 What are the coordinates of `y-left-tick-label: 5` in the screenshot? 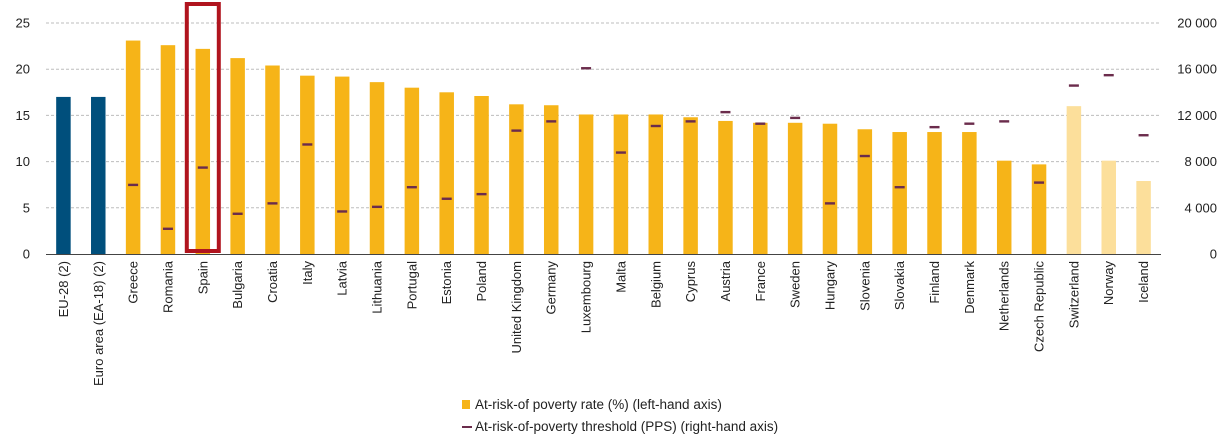 It's located at (26, 207).